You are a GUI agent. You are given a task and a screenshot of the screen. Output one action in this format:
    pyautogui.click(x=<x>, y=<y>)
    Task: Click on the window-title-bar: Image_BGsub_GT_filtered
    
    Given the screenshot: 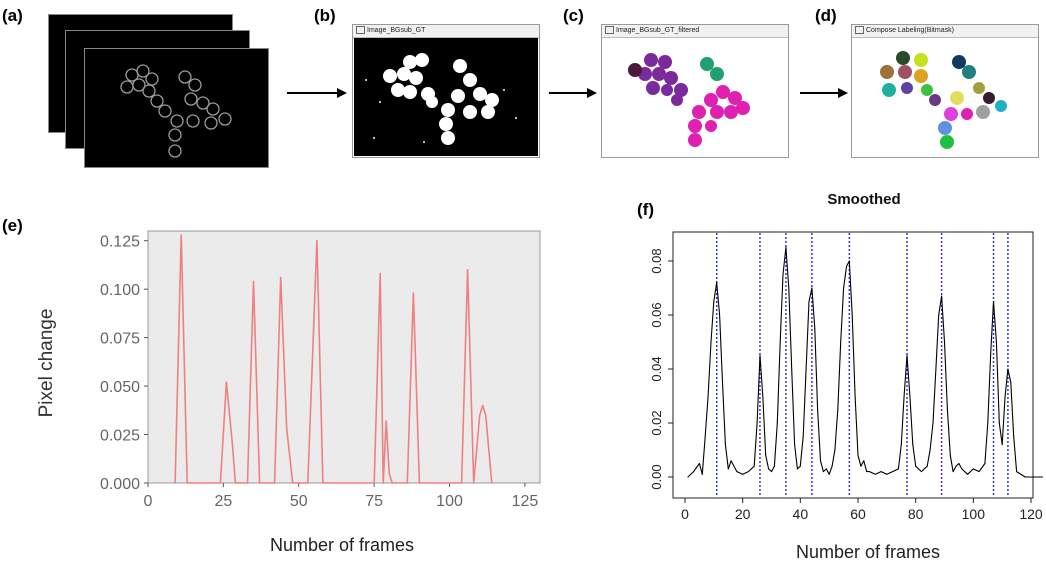 What is the action you would take?
    pyautogui.click(x=695, y=31)
    